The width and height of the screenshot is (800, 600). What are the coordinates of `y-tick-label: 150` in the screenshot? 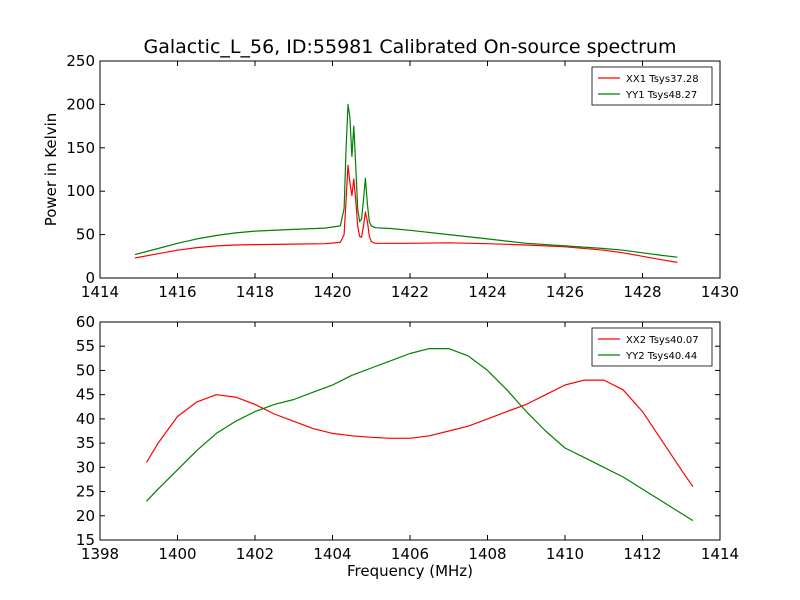 It's located at (80, 148).